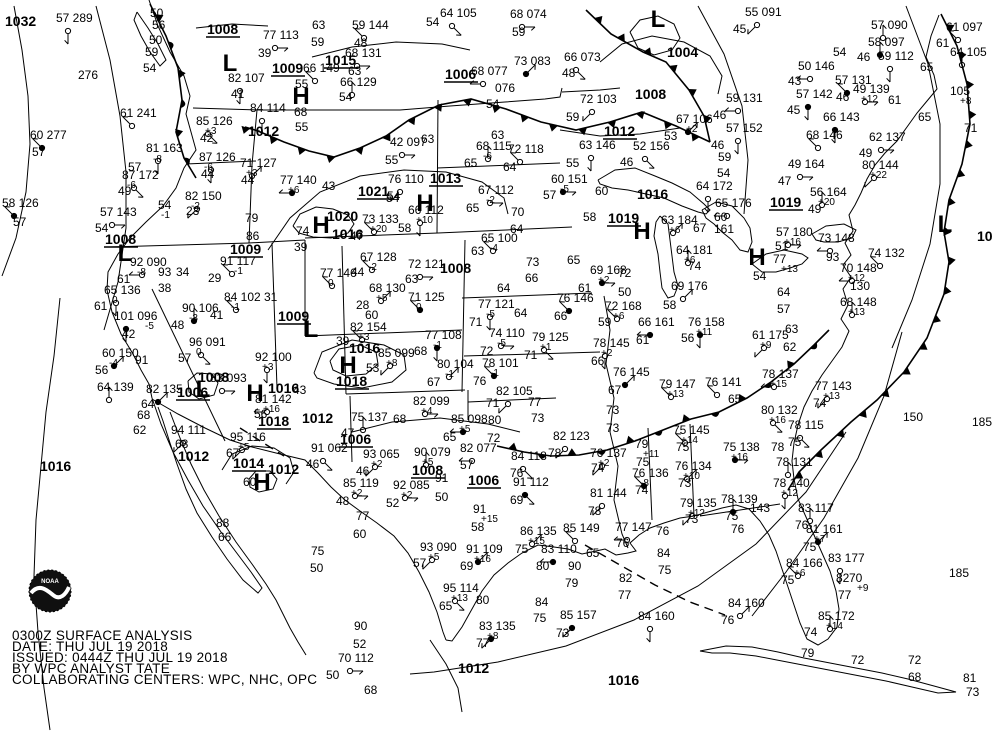 The width and height of the screenshot is (992, 743). Describe the element at coordinates (863, 588) in the screenshot. I see `pressure-tendency: +9` at that location.